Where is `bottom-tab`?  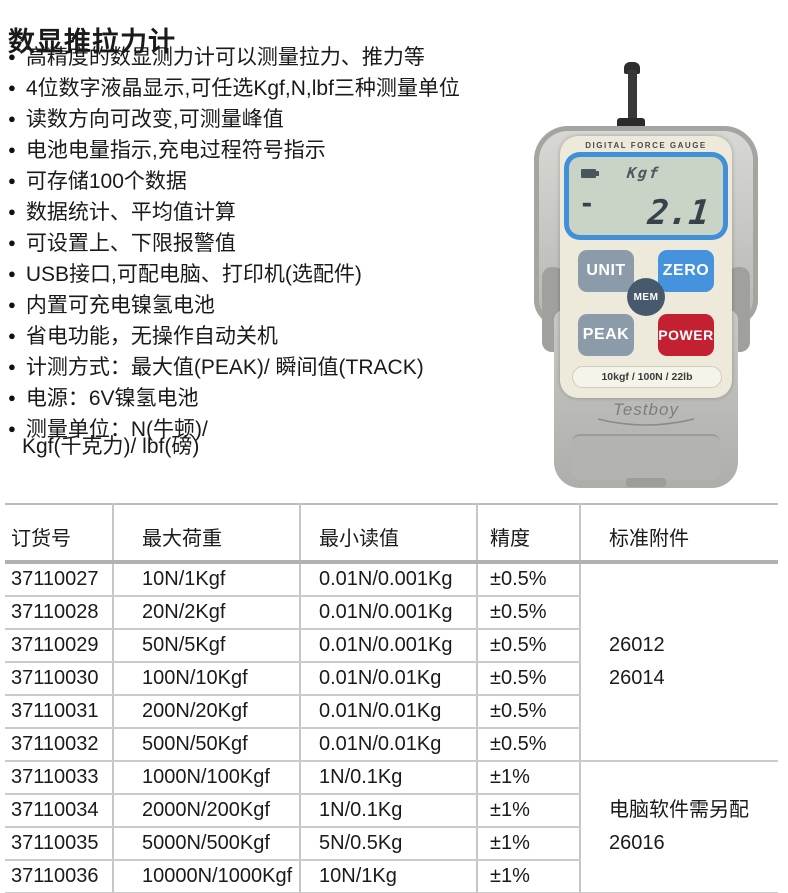 bottom-tab is located at coordinates (646, 482).